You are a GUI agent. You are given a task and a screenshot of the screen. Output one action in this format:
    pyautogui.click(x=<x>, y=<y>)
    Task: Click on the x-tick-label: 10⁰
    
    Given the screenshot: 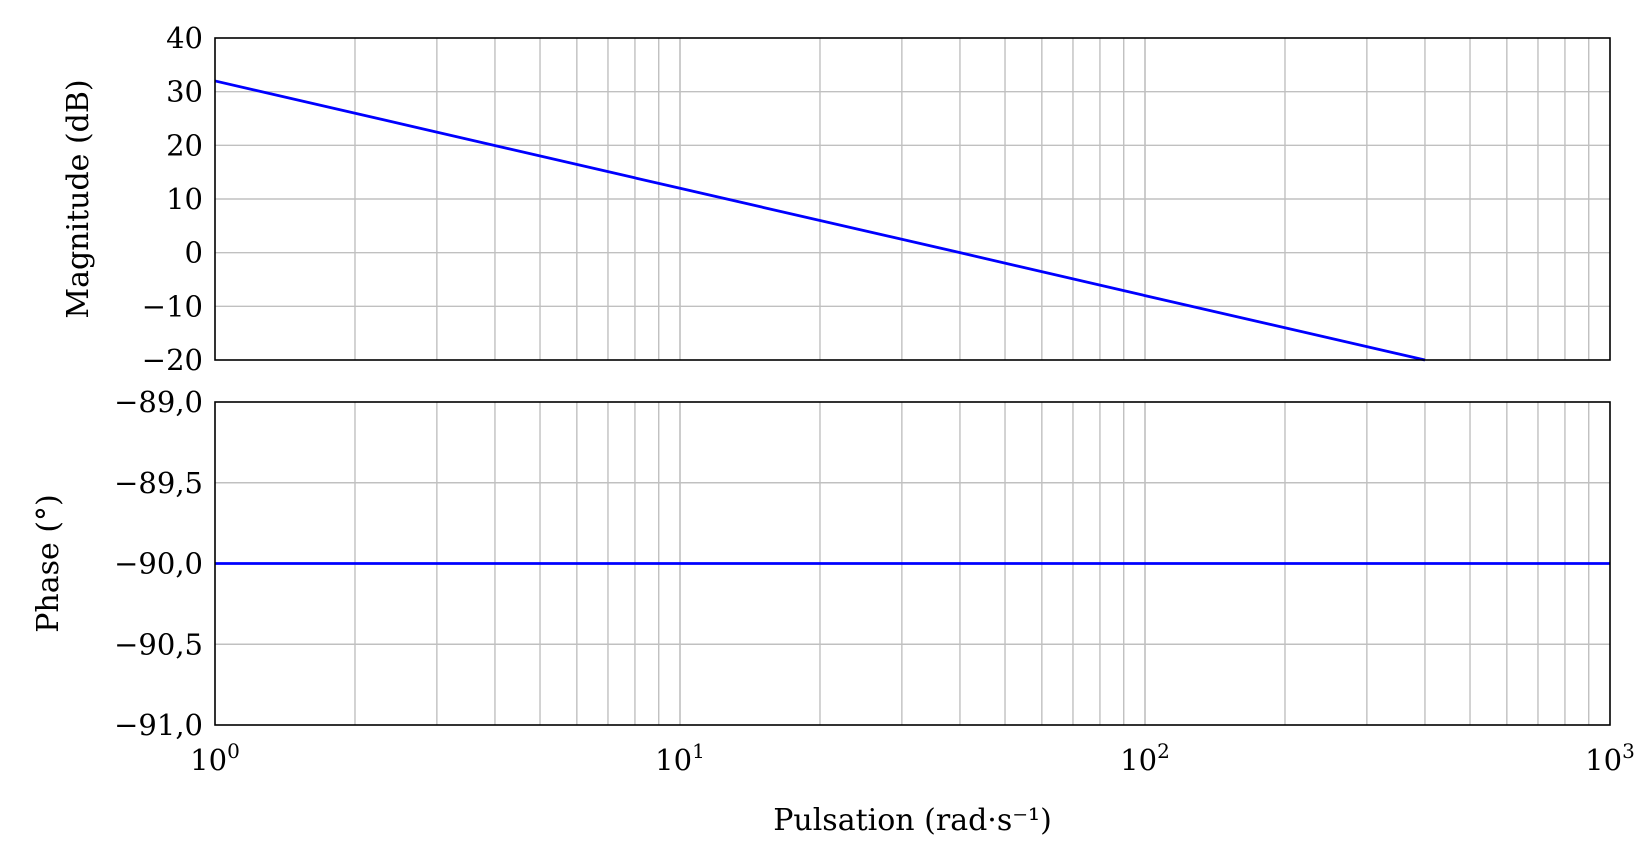 What is the action you would take?
    pyautogui.click(x=215, y=758)
    